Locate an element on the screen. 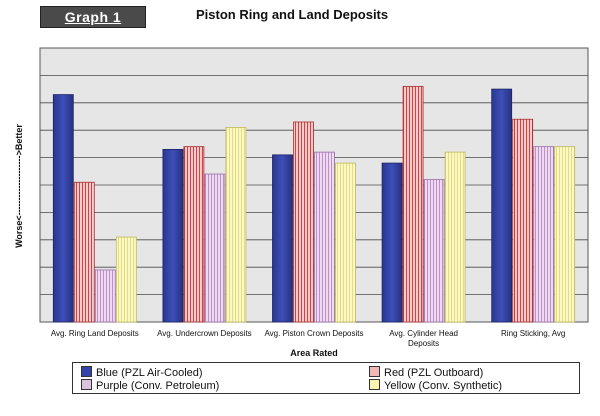  category-label: Avg. Undercrown Deposits is located at coordinates (204, 333).